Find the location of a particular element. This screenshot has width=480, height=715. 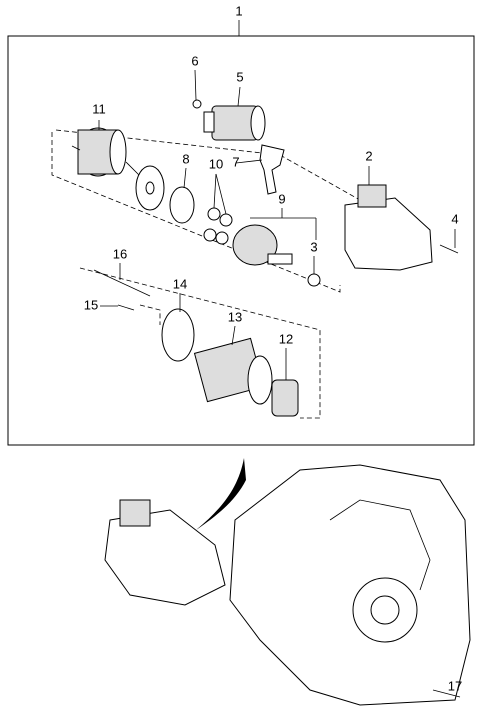

washer is located at coordinates (150, 188).